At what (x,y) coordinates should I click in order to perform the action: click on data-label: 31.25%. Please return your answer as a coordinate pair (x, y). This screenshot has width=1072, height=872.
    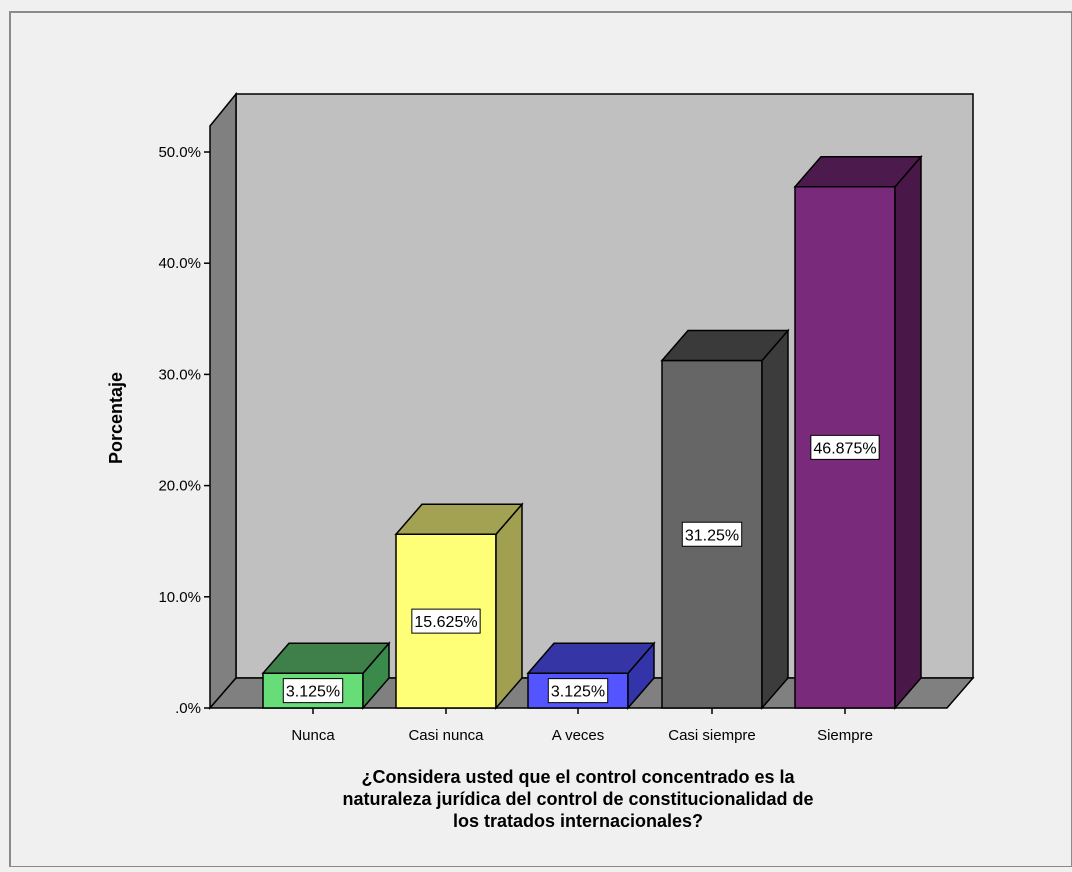
    Looking at the image, I should click on (712, 535).